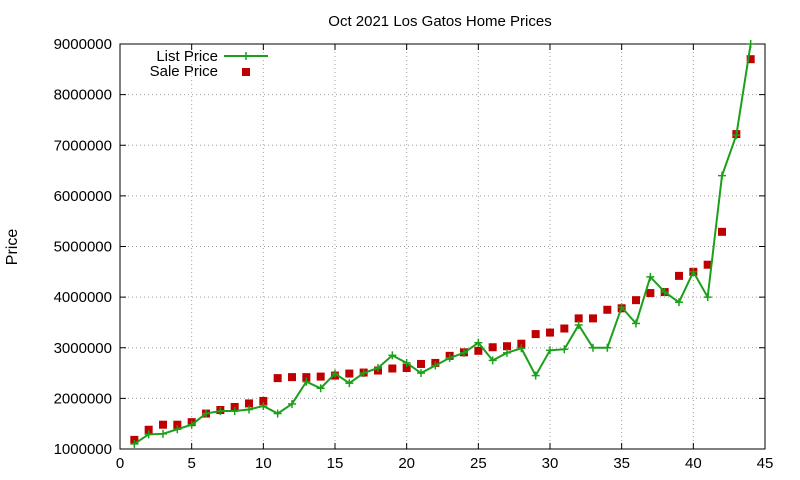 The height and width of the screenshot is (480, 800). I want to click on legend-label-list-price: List Price, so click(187, 56).